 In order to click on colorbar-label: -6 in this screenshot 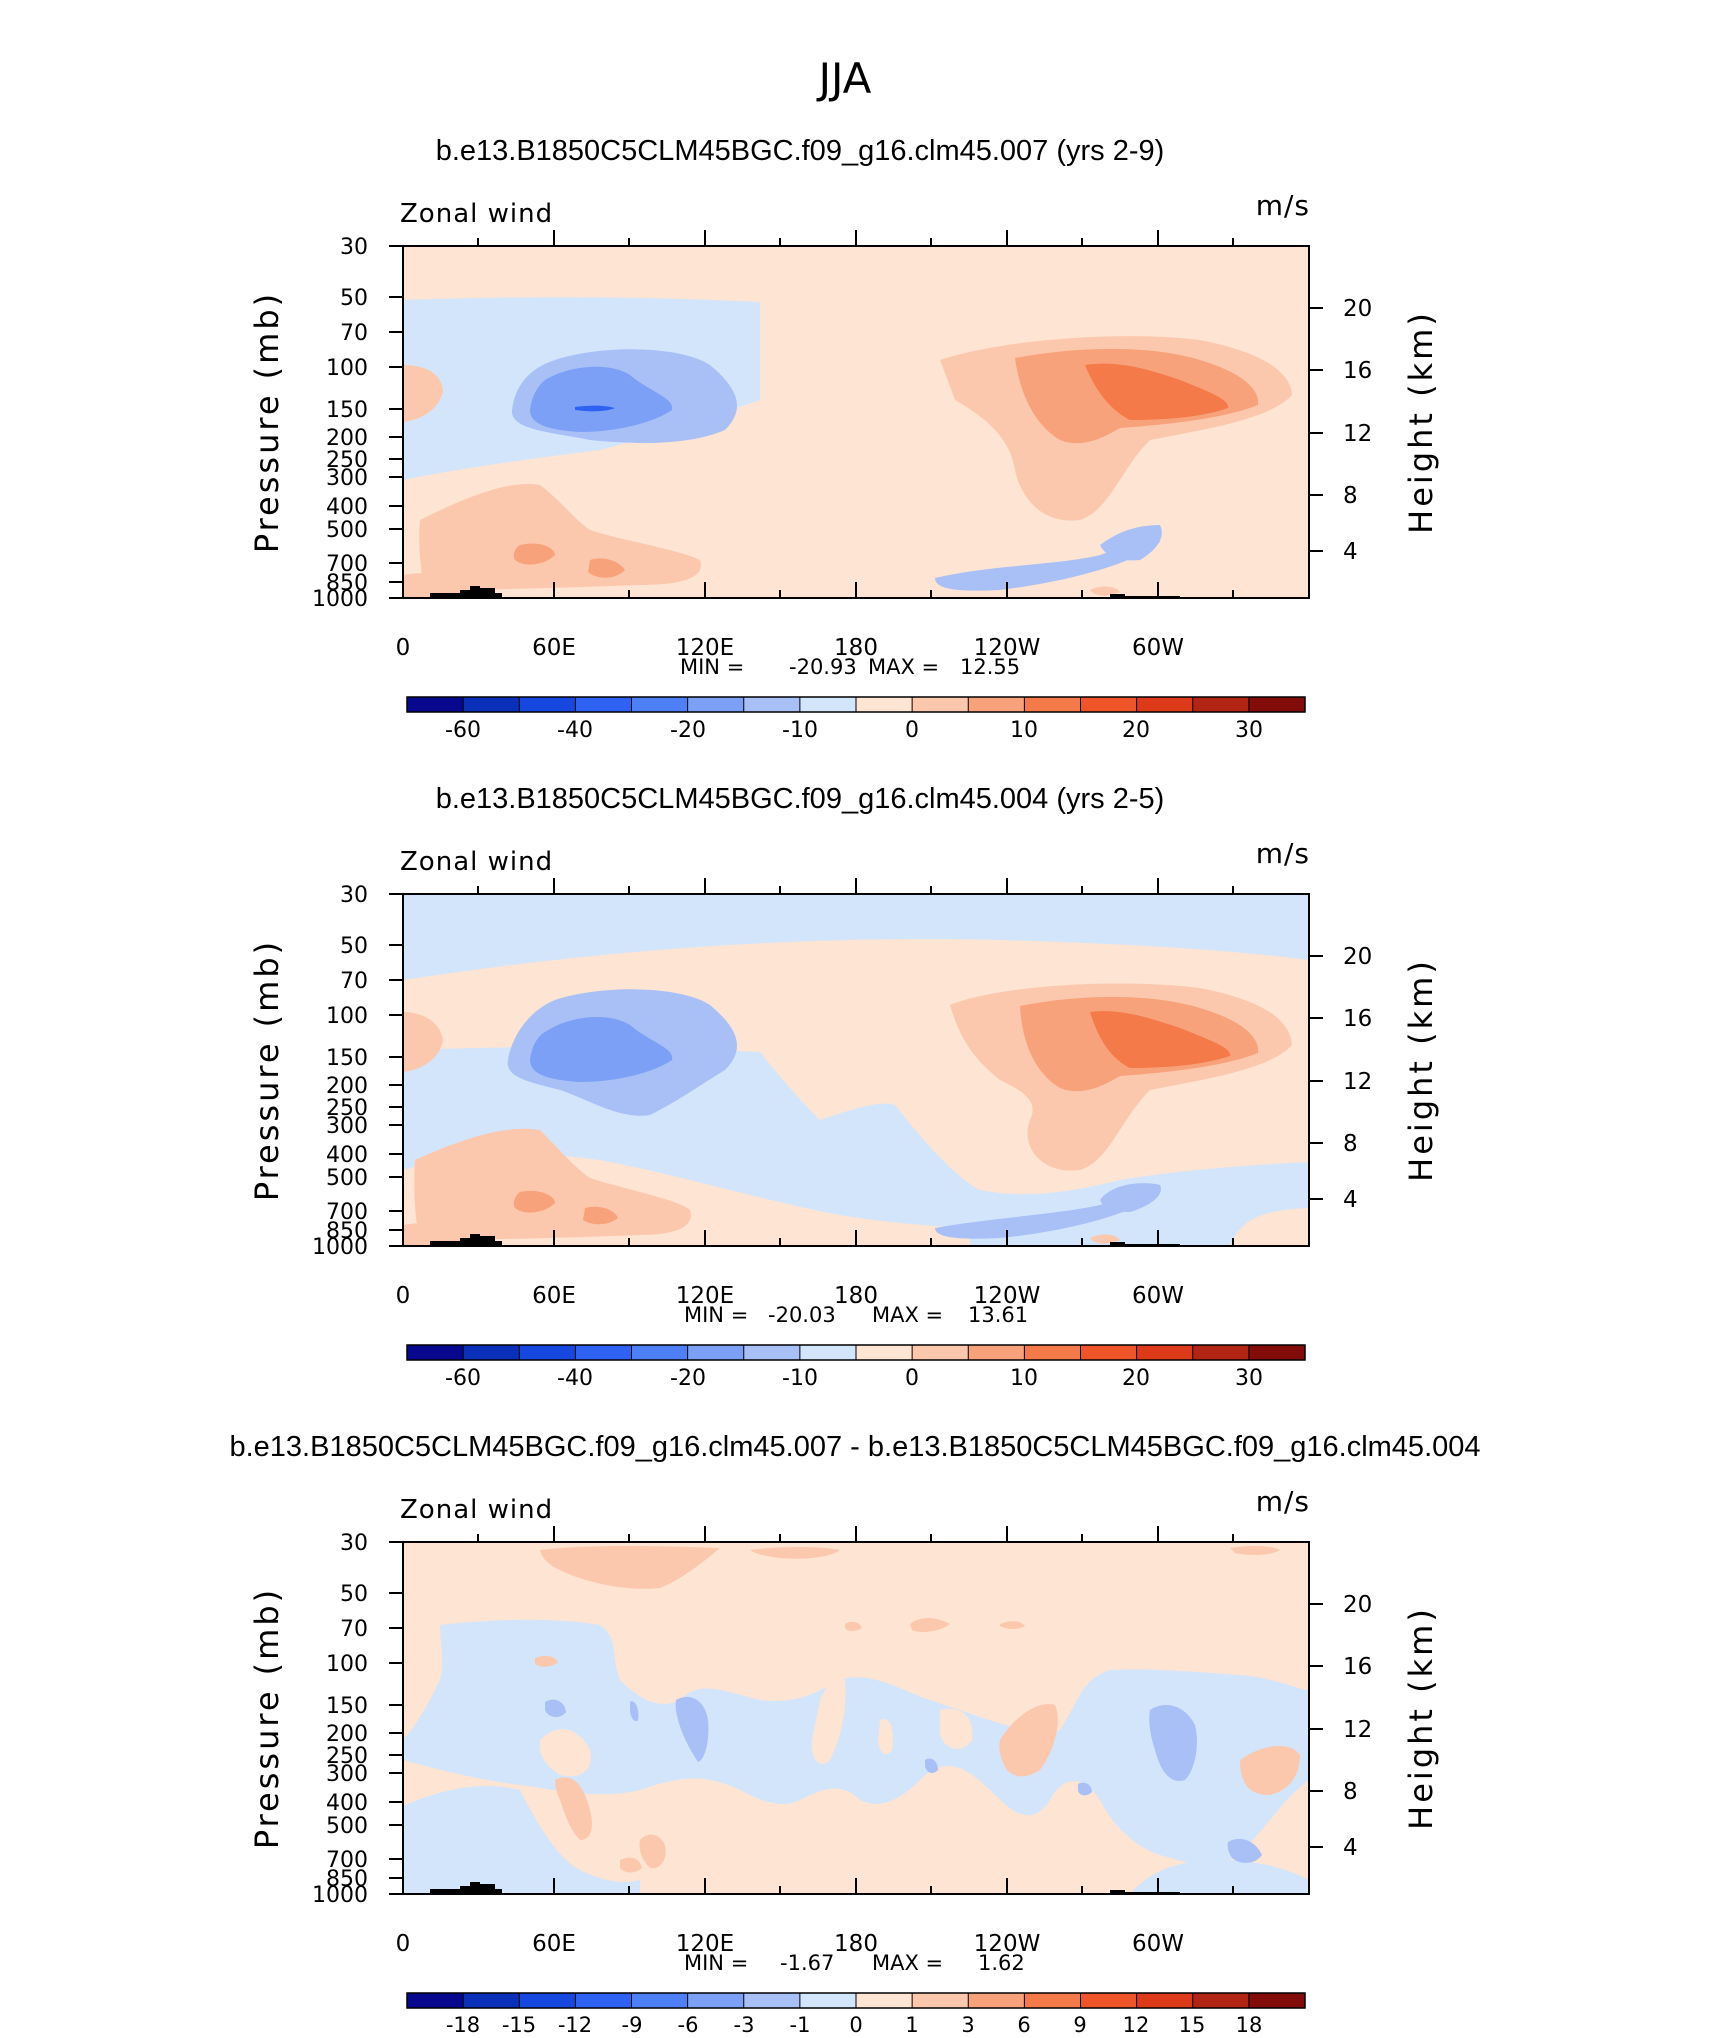, I will do `click(688, 2025)`.